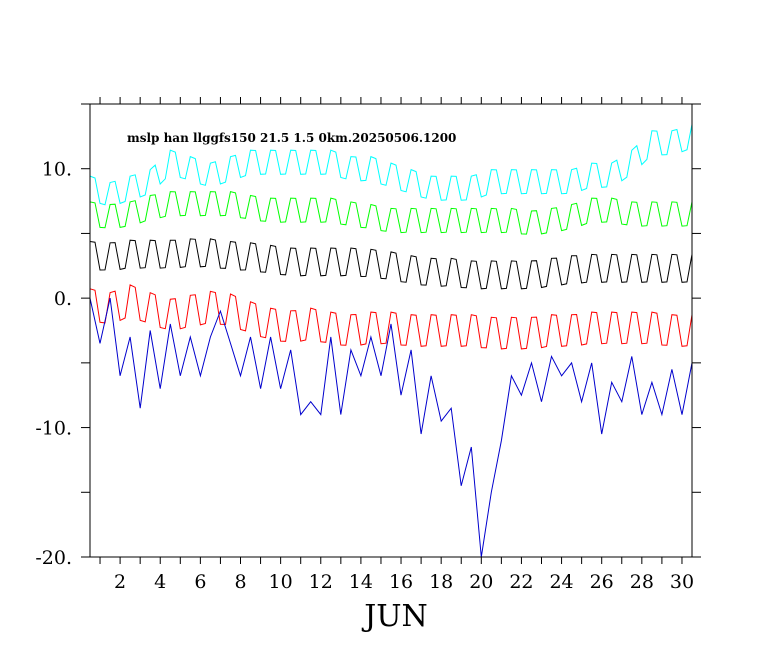 The height and width of the screenshot is (662, 768). I want to click on y-tick-label: 10., so click(57, 170).